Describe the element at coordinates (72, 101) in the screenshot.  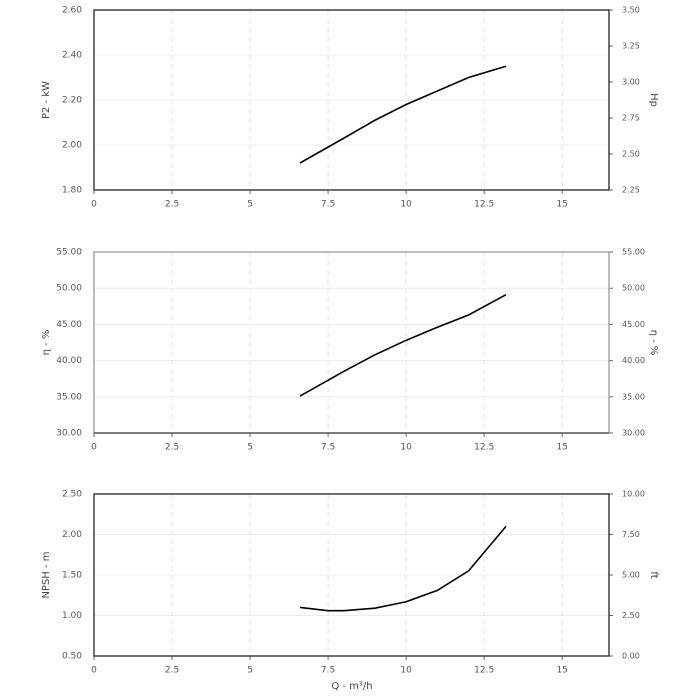
I see `y-tick-label: 2.20` at that location.